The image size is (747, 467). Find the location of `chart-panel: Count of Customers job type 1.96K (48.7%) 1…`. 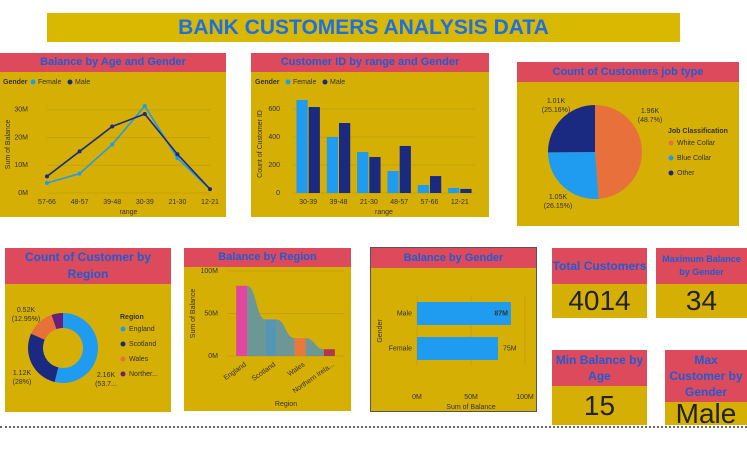

chart-panel: Count of Customers job type 1.96K (48.7%) 1… is located at coordinates (628, 144).